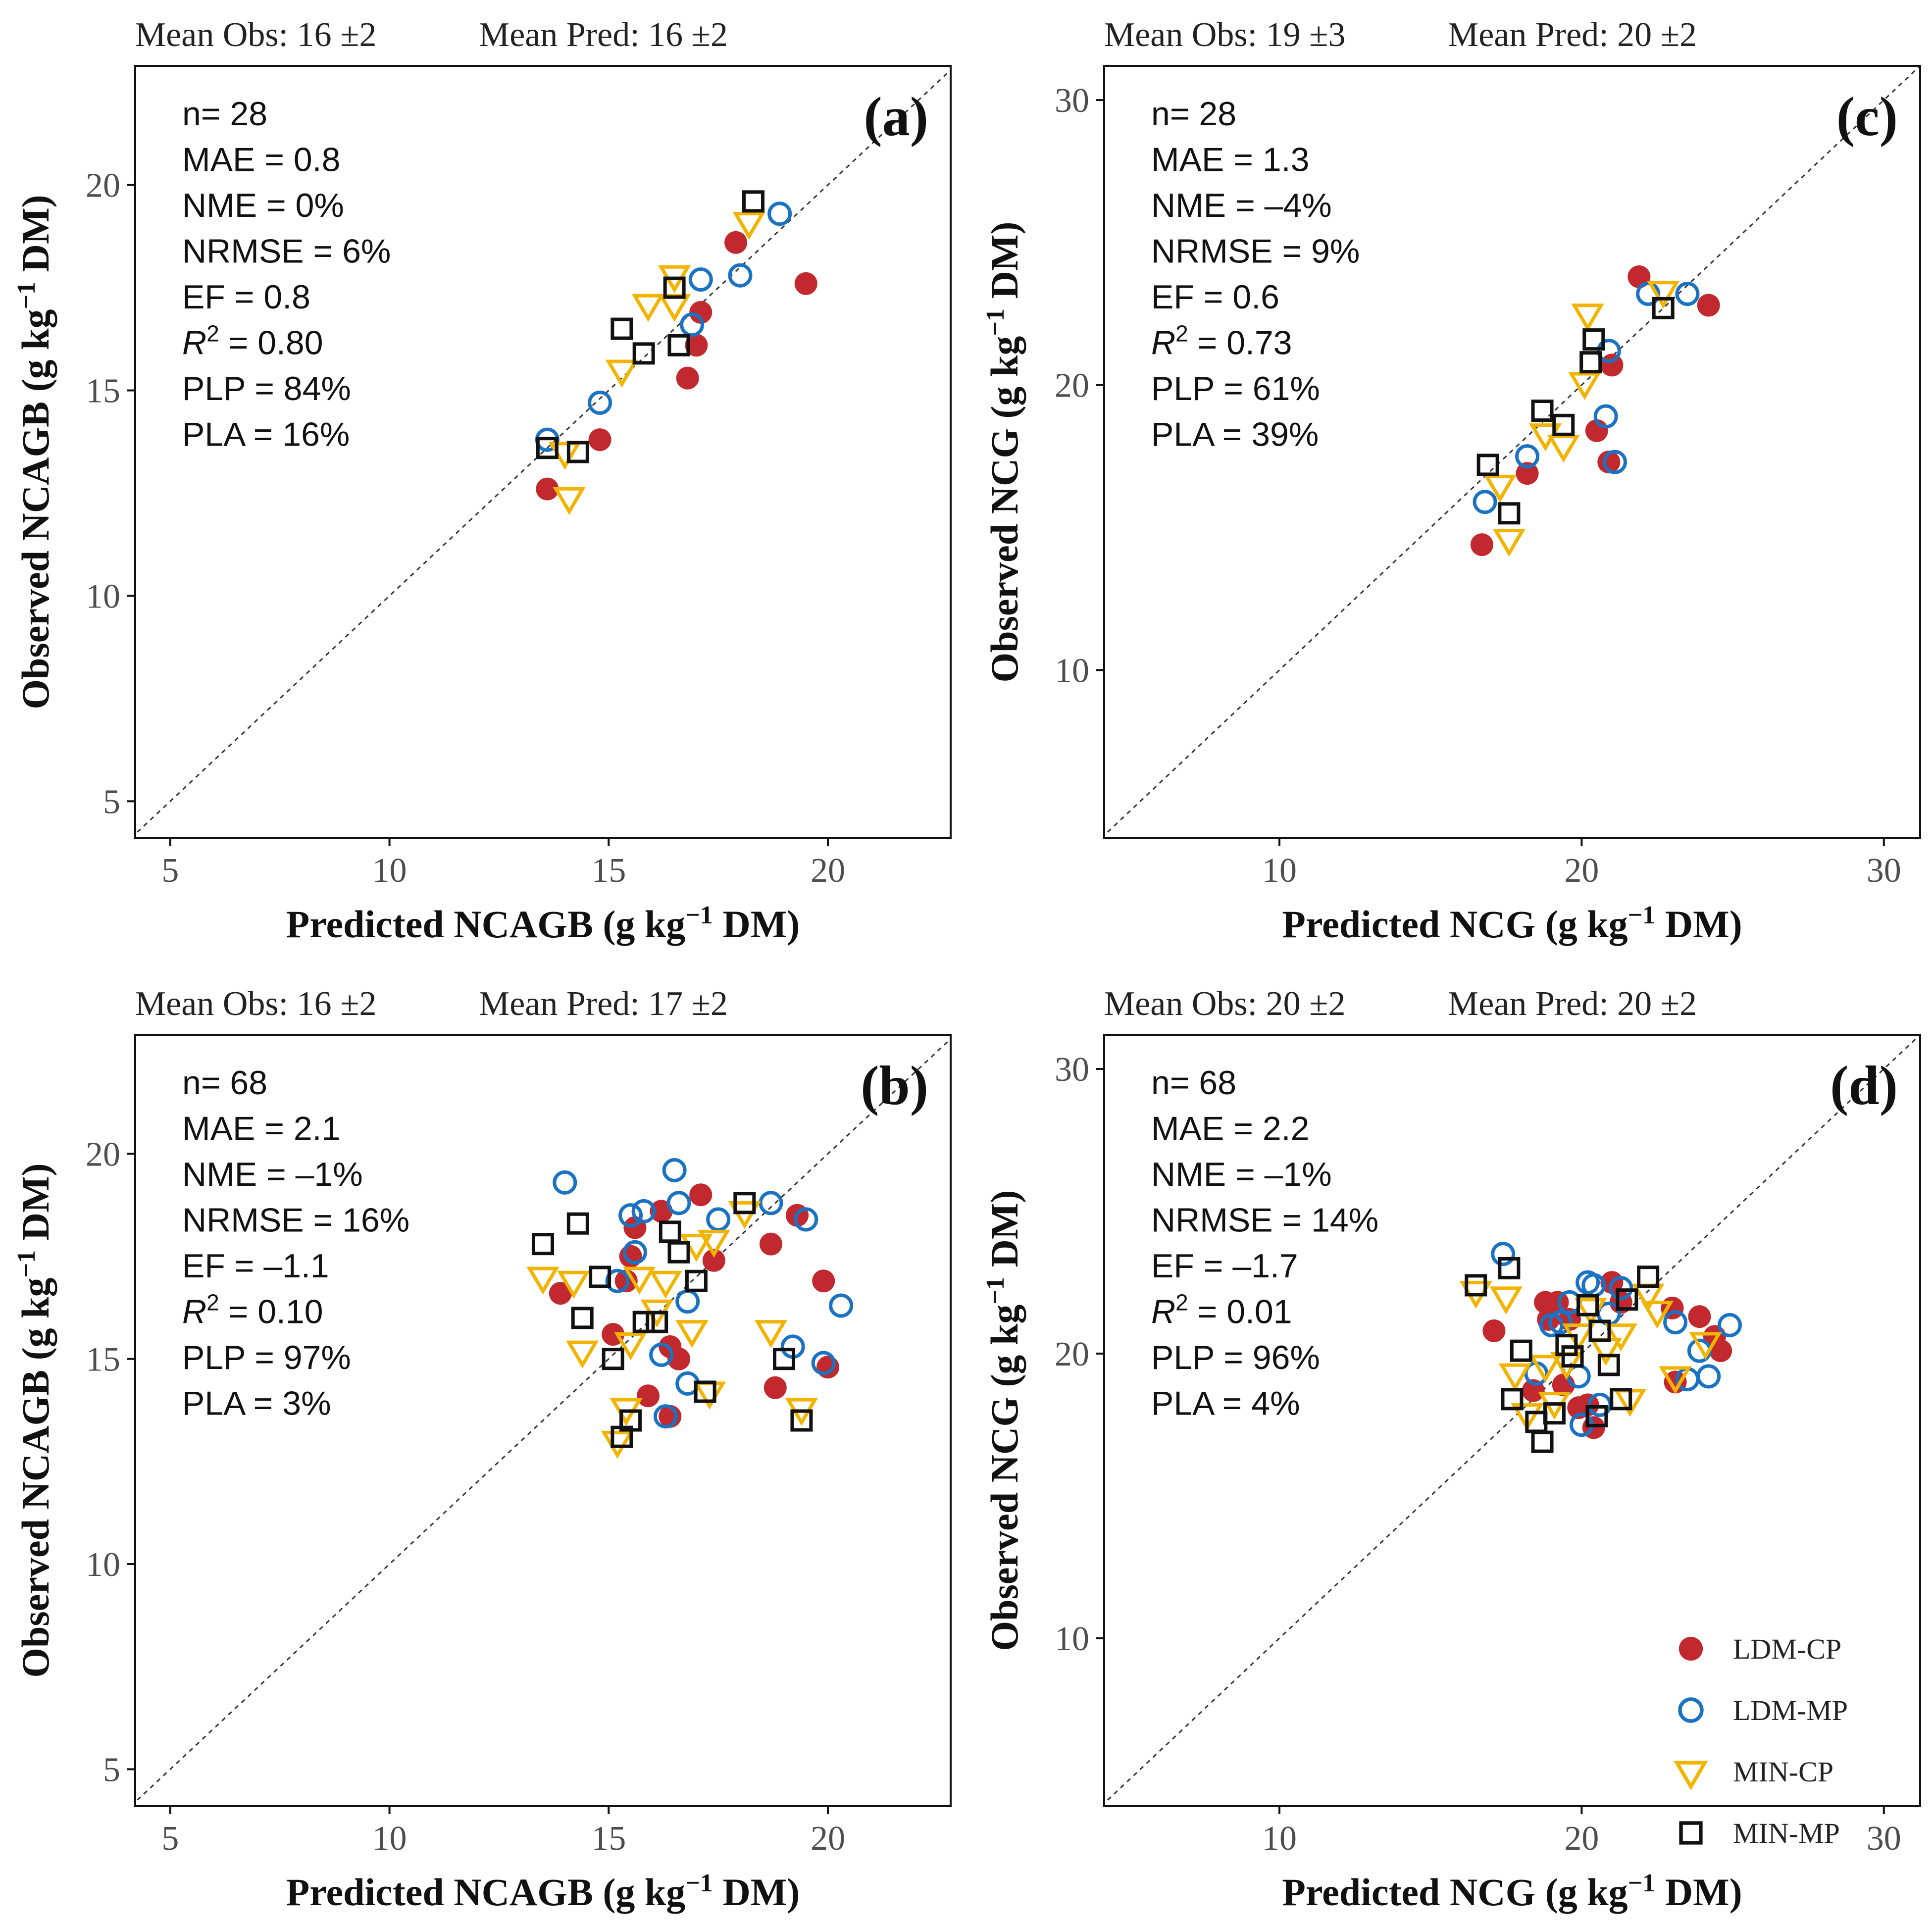  I want to click on y-tick-label: 5, so click(111, 802).